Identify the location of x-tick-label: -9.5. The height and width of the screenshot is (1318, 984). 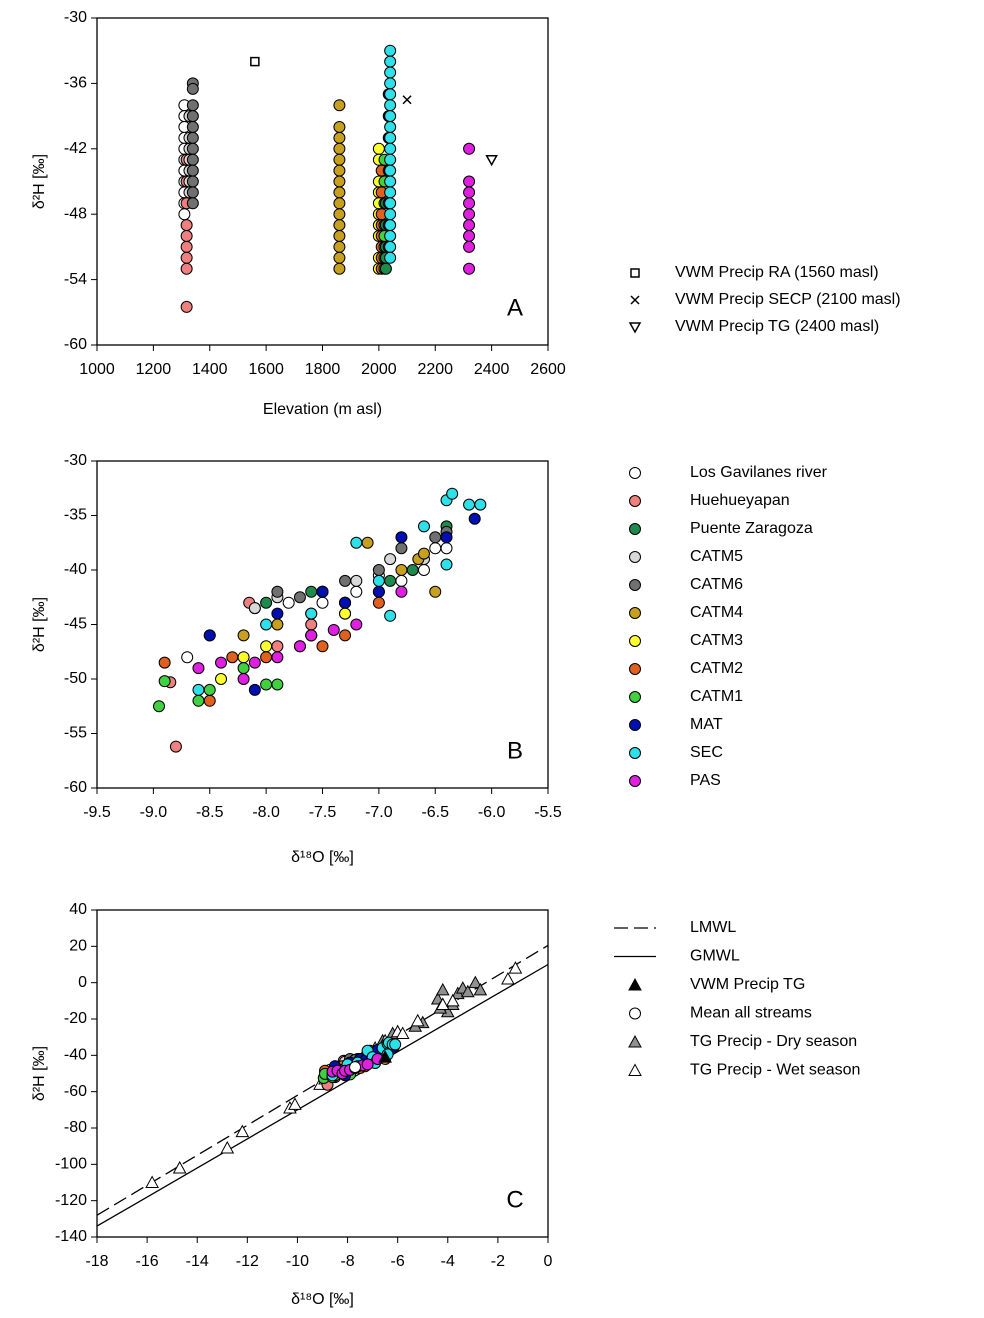
(97, 812).